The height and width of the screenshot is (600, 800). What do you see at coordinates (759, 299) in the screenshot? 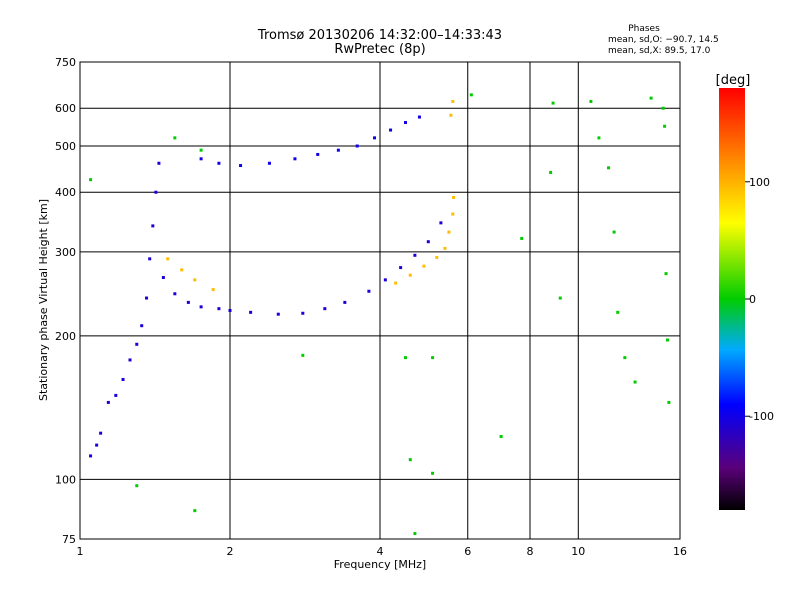
I see `colorbar-ticks: 100 0 -100` at bounding box center [759, 299].